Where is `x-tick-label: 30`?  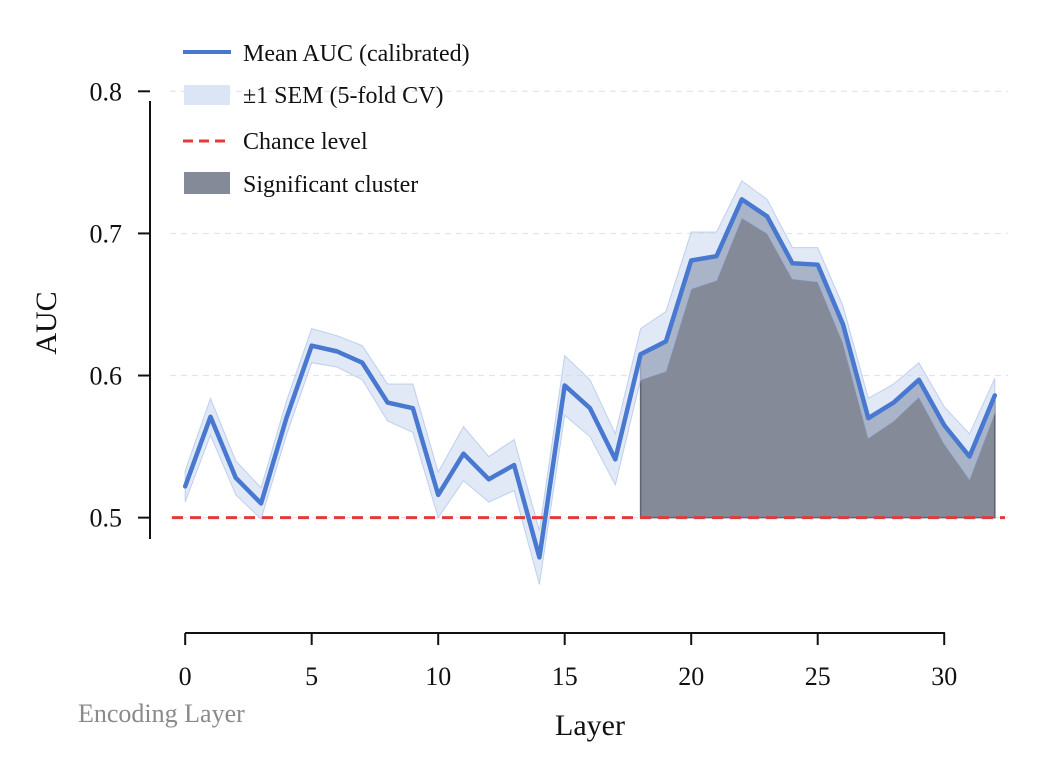 x-tick-label: 30 is located at coordinates (944, 676).